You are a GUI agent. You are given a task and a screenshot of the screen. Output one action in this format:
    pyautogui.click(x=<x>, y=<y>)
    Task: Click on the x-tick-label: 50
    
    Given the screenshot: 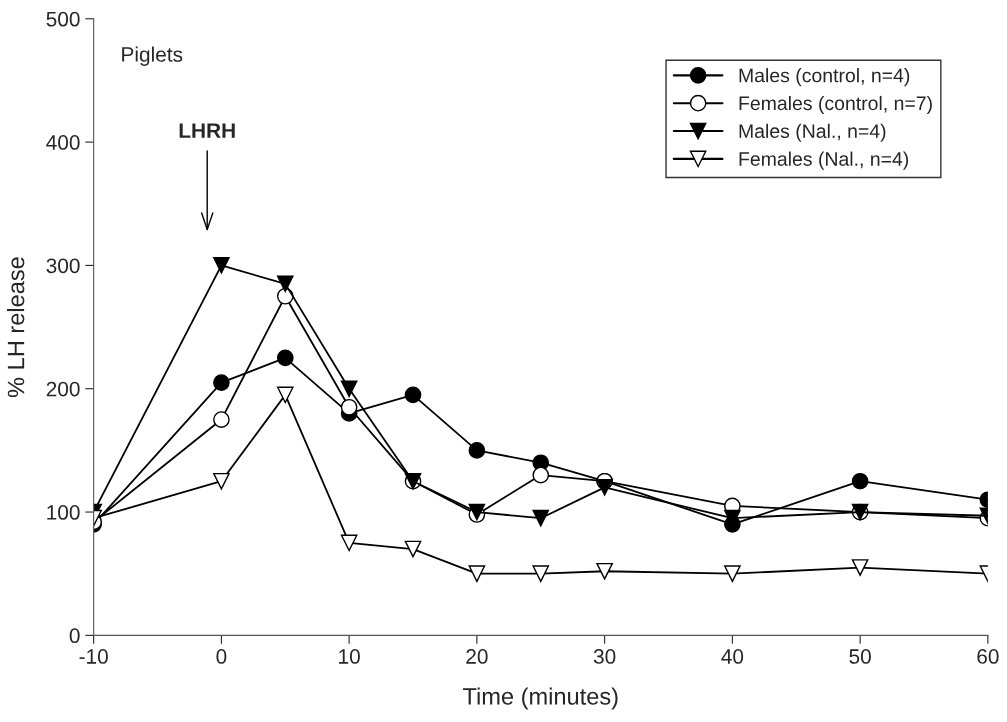 What is the action you would take?
    pyautogui.click(x=860, y=656)
    